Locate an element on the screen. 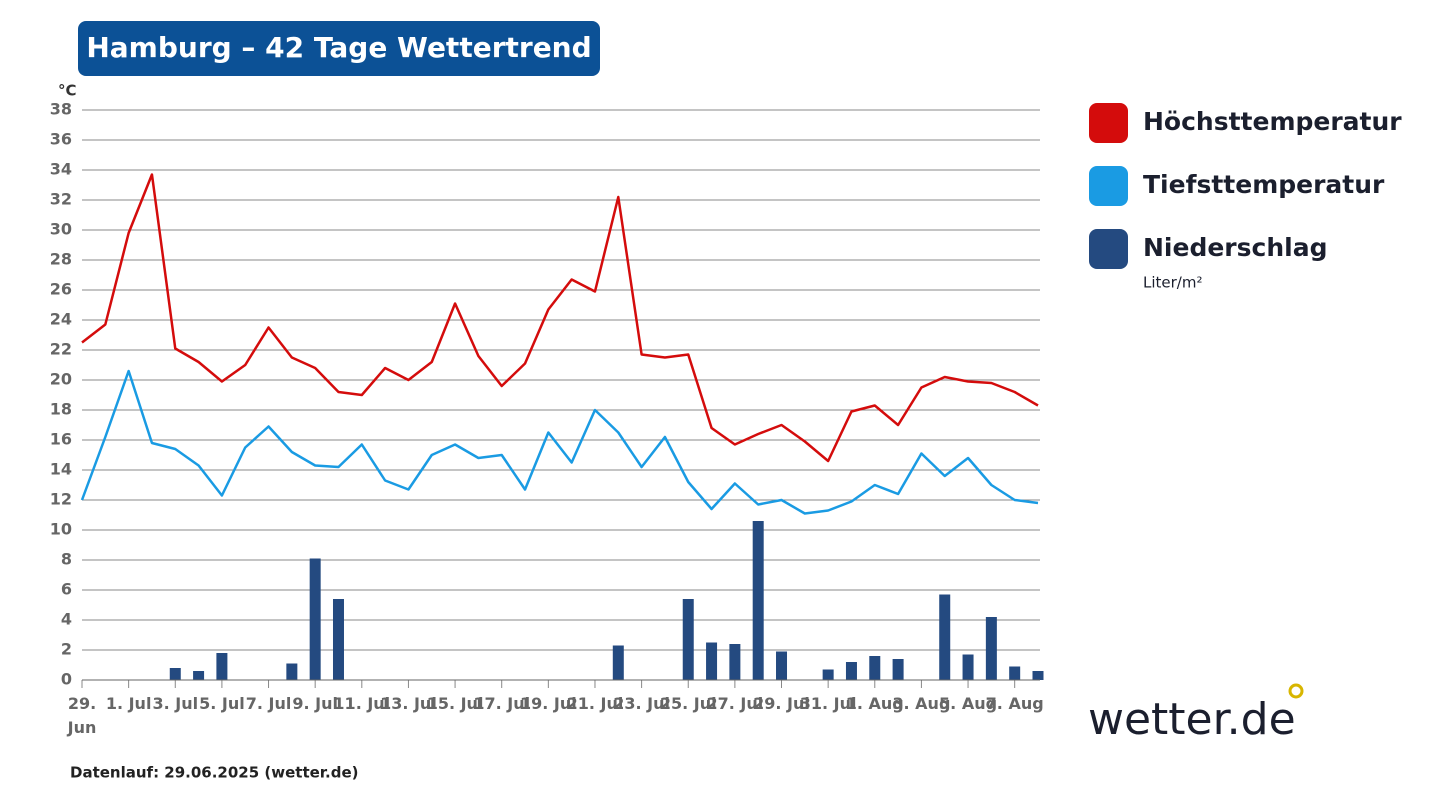 This screenshot has width=1434, height=806. y-tick-label: 30 is located at coordinates (61, 229).